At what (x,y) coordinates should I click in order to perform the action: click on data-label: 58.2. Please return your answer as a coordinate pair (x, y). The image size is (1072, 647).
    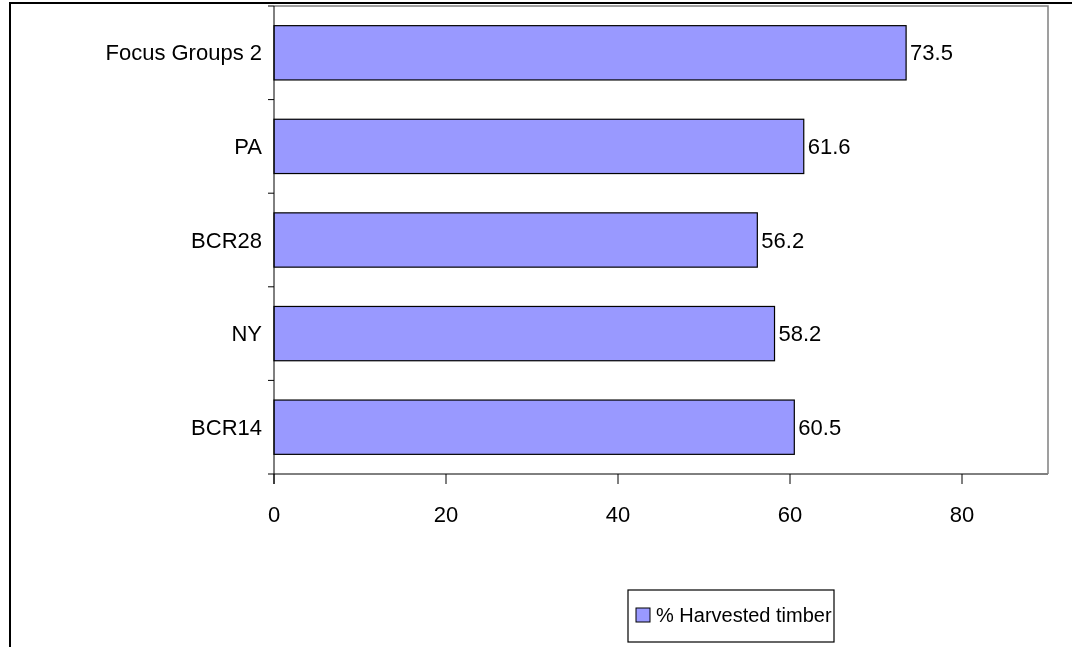
    Looking at the image, I should click on (800, 334).